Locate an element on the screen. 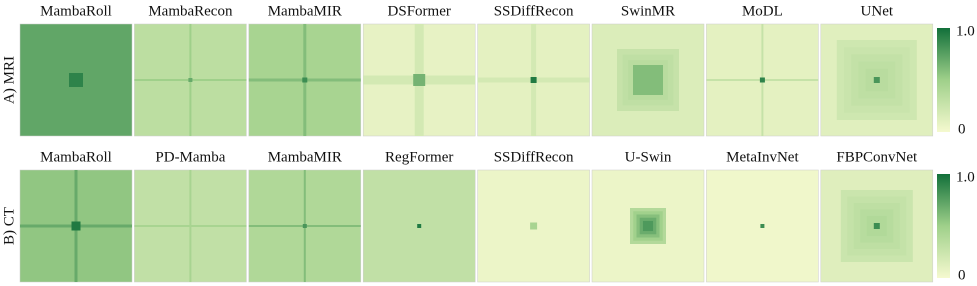 Image resolution: width=977 pixels, height=286 pixels. panel-title: PD-Mamba is located at coordinates (190, 157).